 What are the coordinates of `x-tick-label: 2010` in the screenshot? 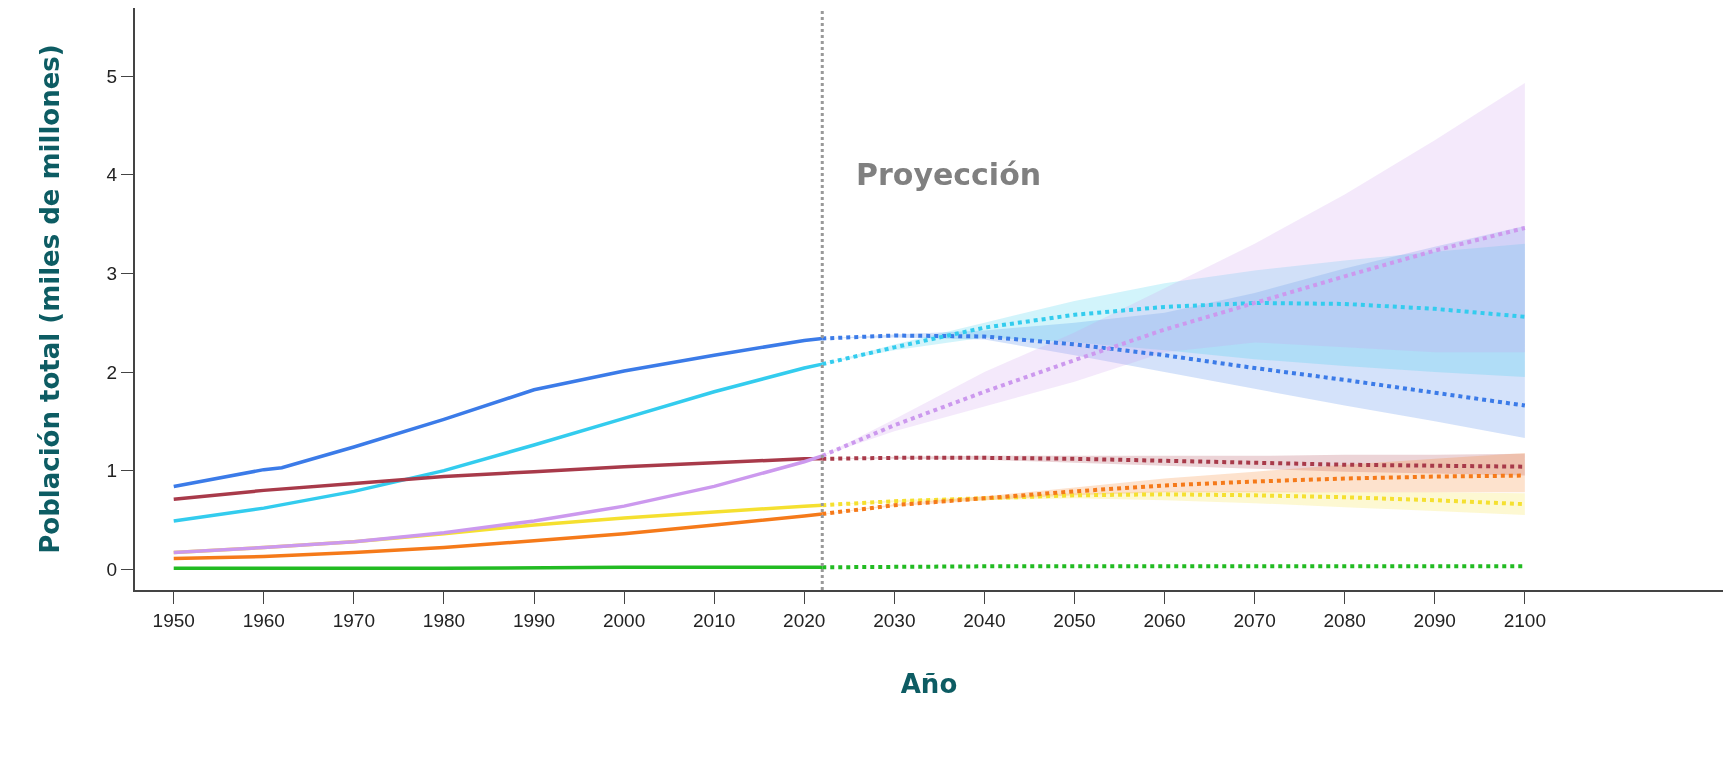 It's located at (714, 620).